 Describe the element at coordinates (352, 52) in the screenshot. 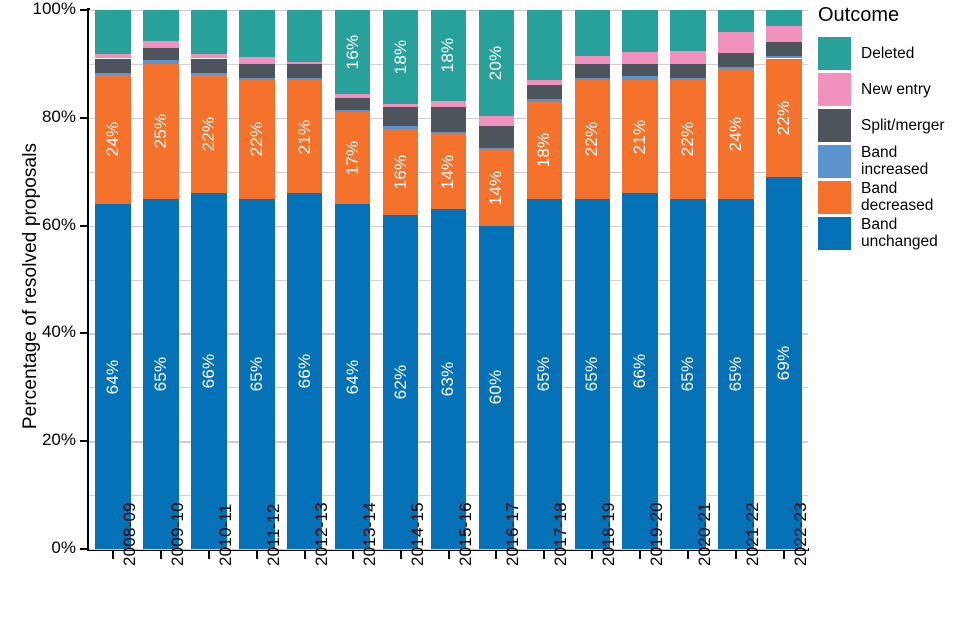

I see `bar-segment-deleted: 16%` at that location.